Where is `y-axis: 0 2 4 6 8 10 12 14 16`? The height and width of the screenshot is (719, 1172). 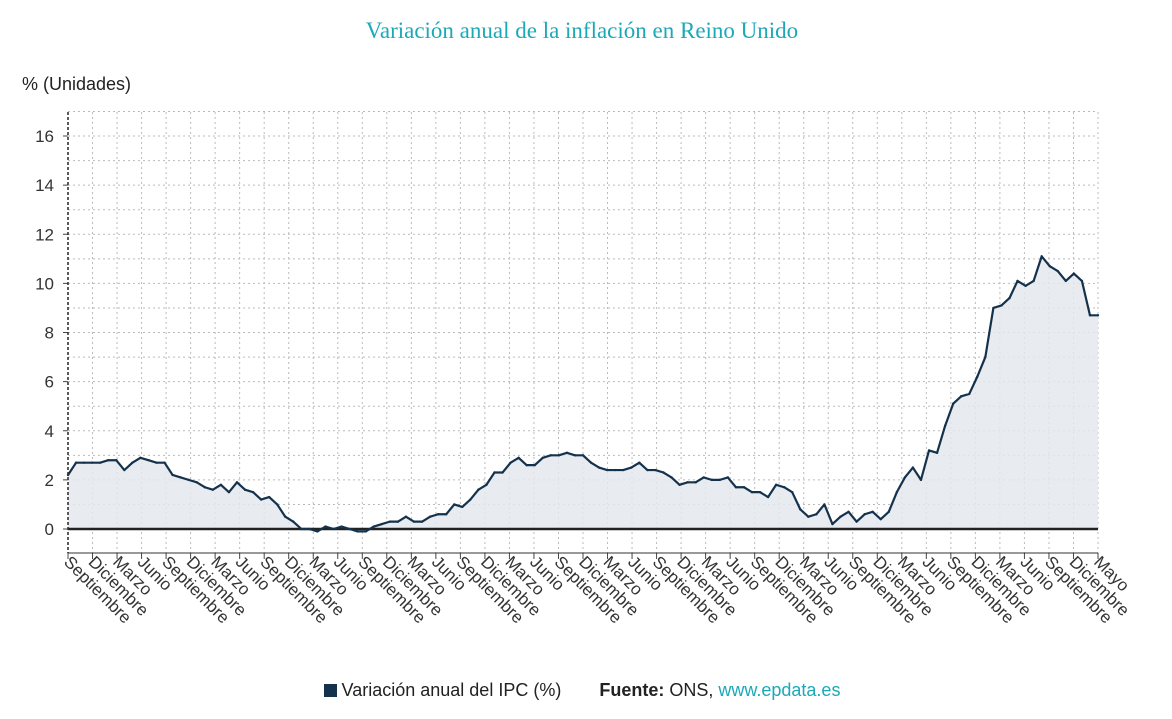 y-axis: 0 2 4 6 8 10 12 14 16 is located at coordinates (52, 332).